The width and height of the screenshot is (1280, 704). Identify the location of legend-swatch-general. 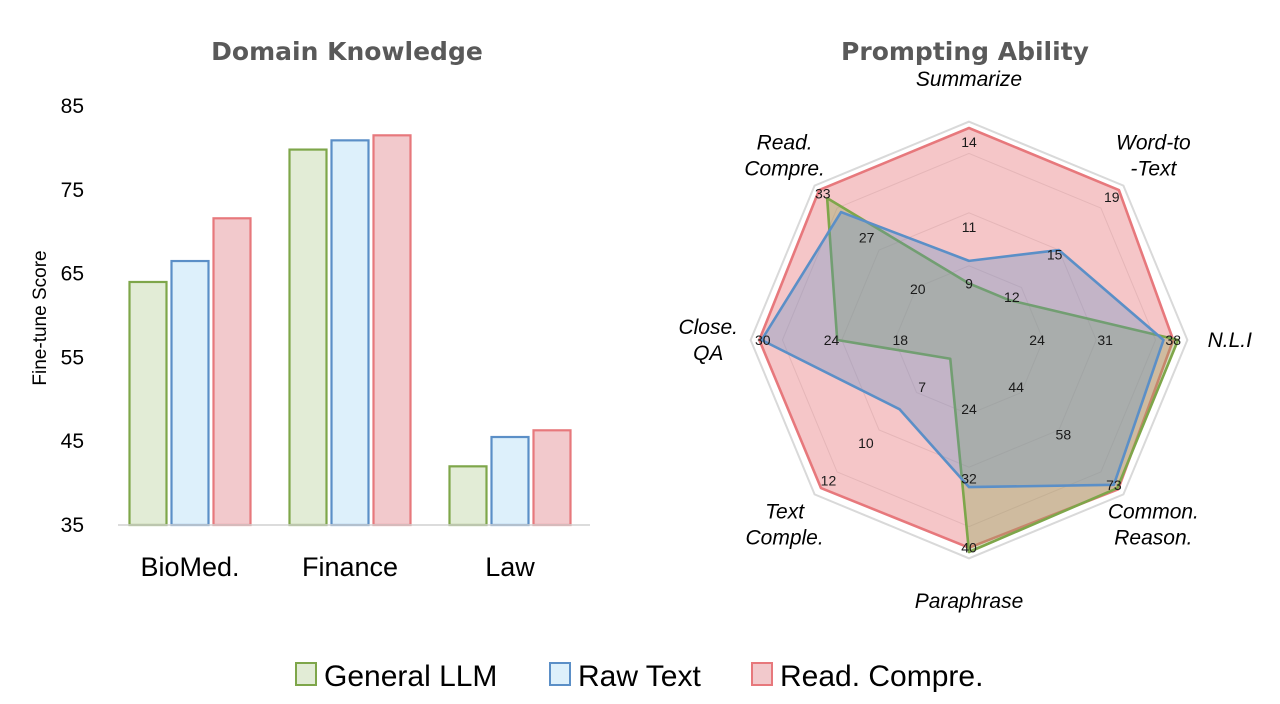
(306, 674).